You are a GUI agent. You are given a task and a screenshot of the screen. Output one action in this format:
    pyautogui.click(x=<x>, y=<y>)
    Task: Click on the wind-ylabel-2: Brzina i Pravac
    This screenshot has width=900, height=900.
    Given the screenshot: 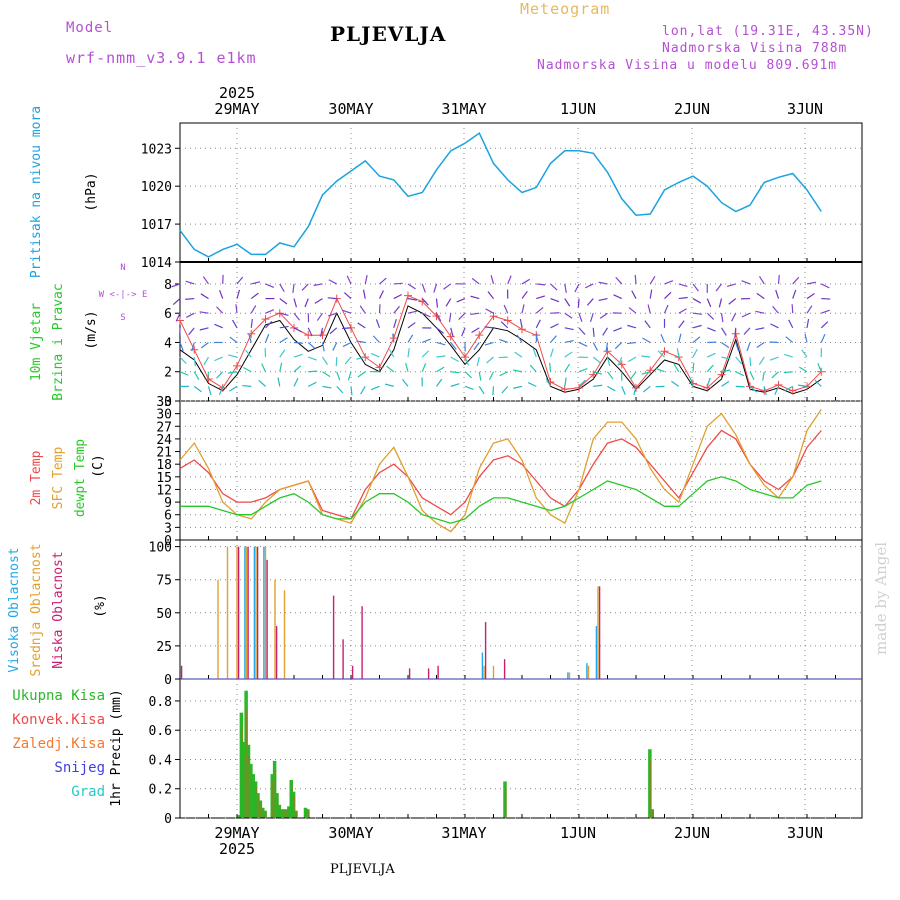 What is the action you would take?
    pyautogui.click(x=58, y=341)
    